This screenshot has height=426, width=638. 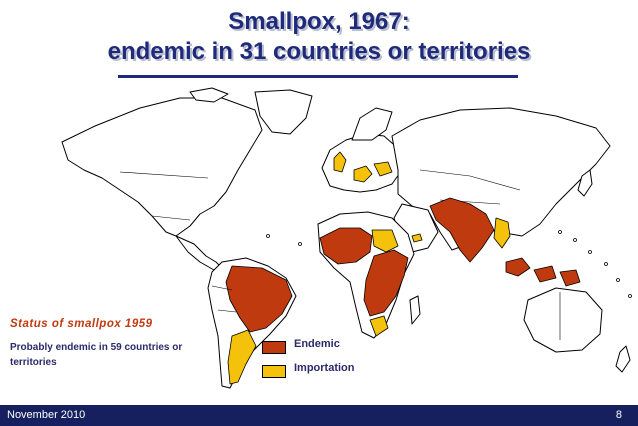 What do you see at coordinates (283, 112) in the screenshot?
I see `greenland` at bounding box center [283, 112].